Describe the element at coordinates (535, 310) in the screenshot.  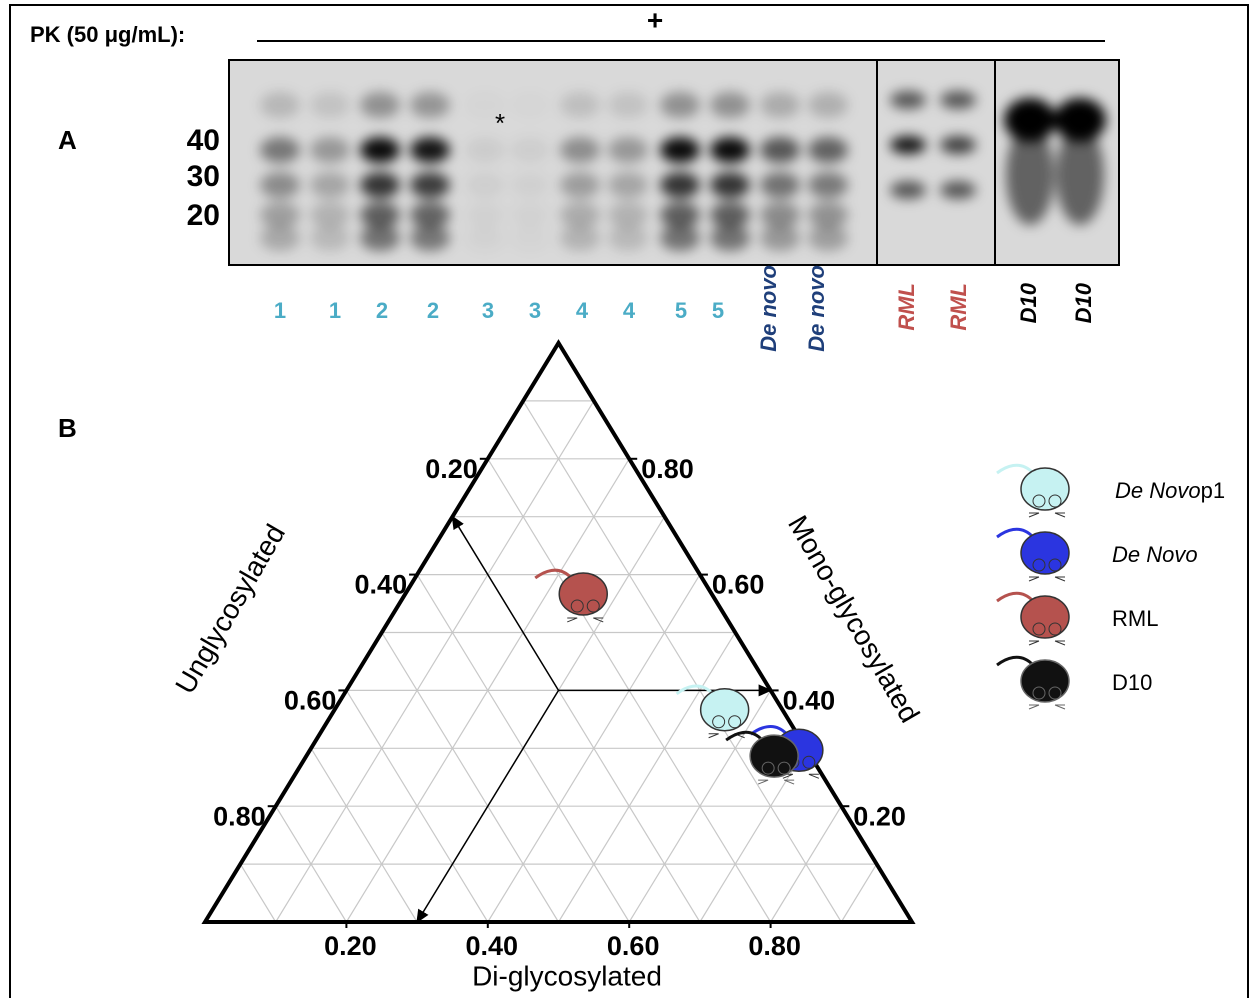
I see `lane-label: 3` at that location.